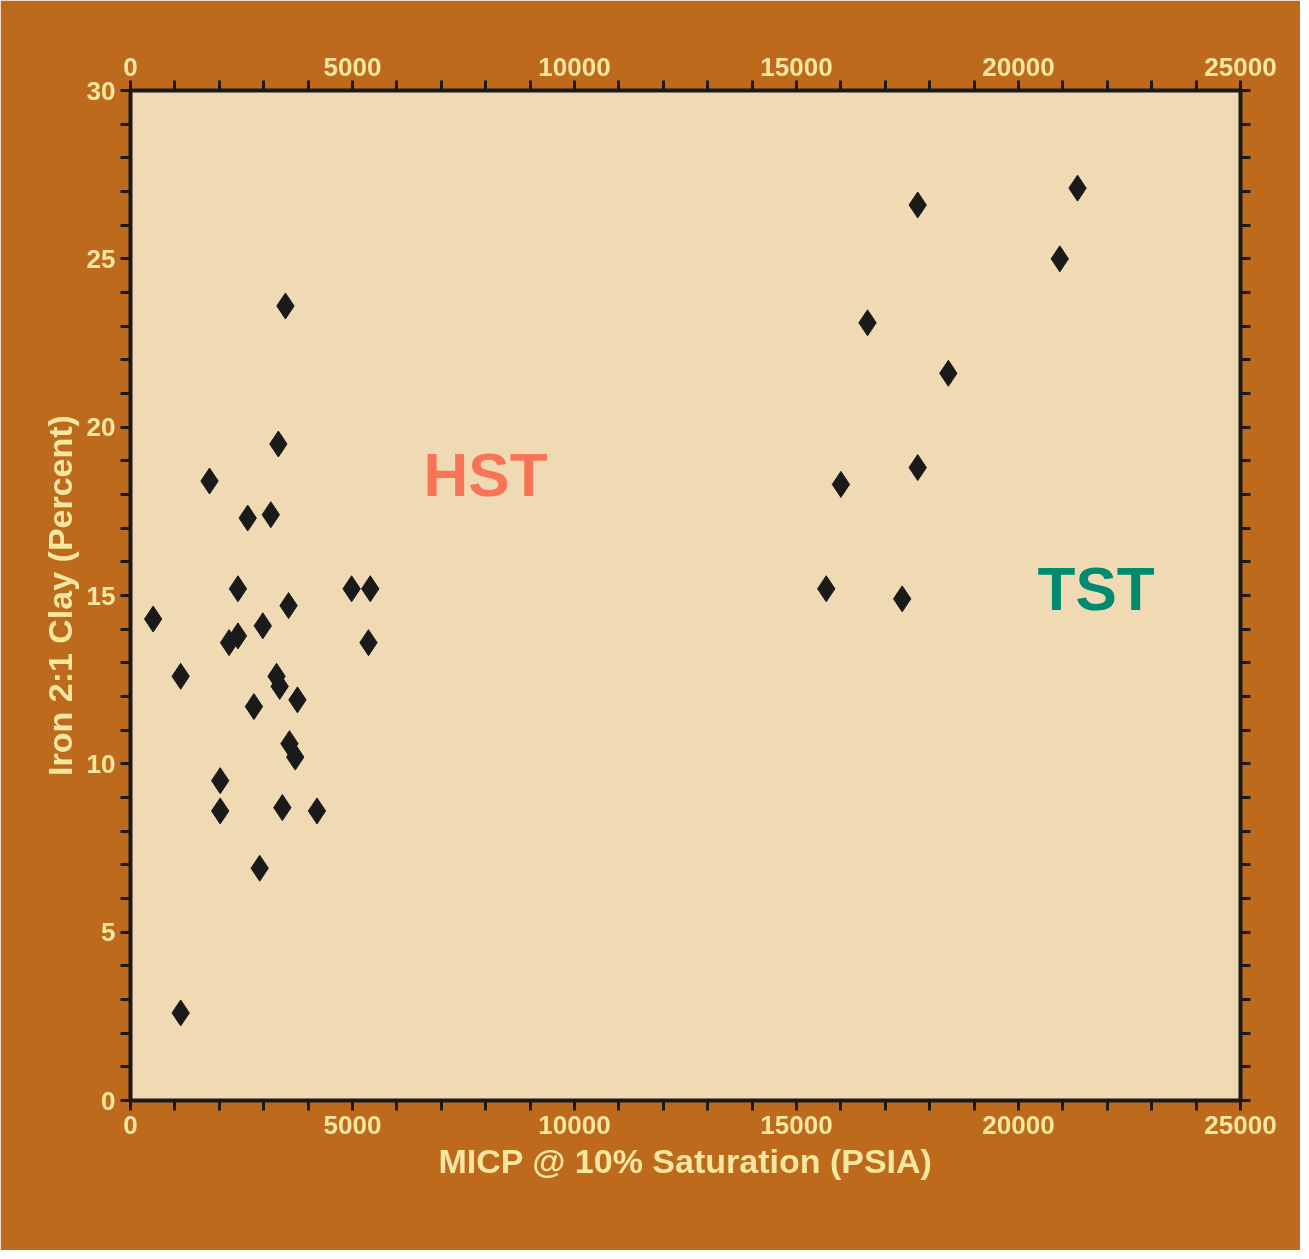  Describe the element at coordinates (108, 1100) in the screenshot. I see `y-tick-label: 0` at that location.